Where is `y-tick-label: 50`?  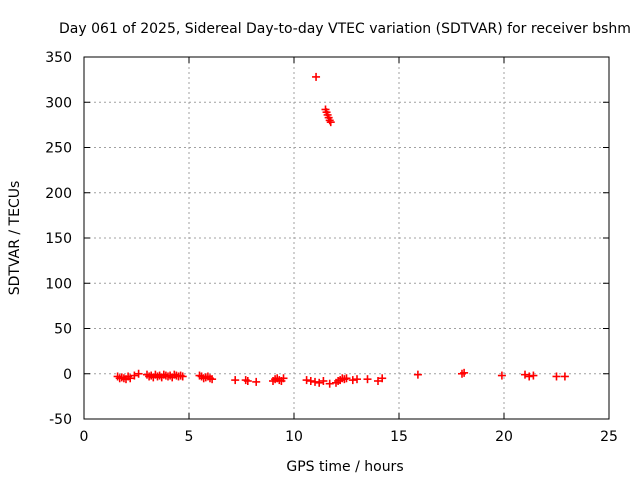
y-tick-label: 50 is located at coordinates (63, 330).